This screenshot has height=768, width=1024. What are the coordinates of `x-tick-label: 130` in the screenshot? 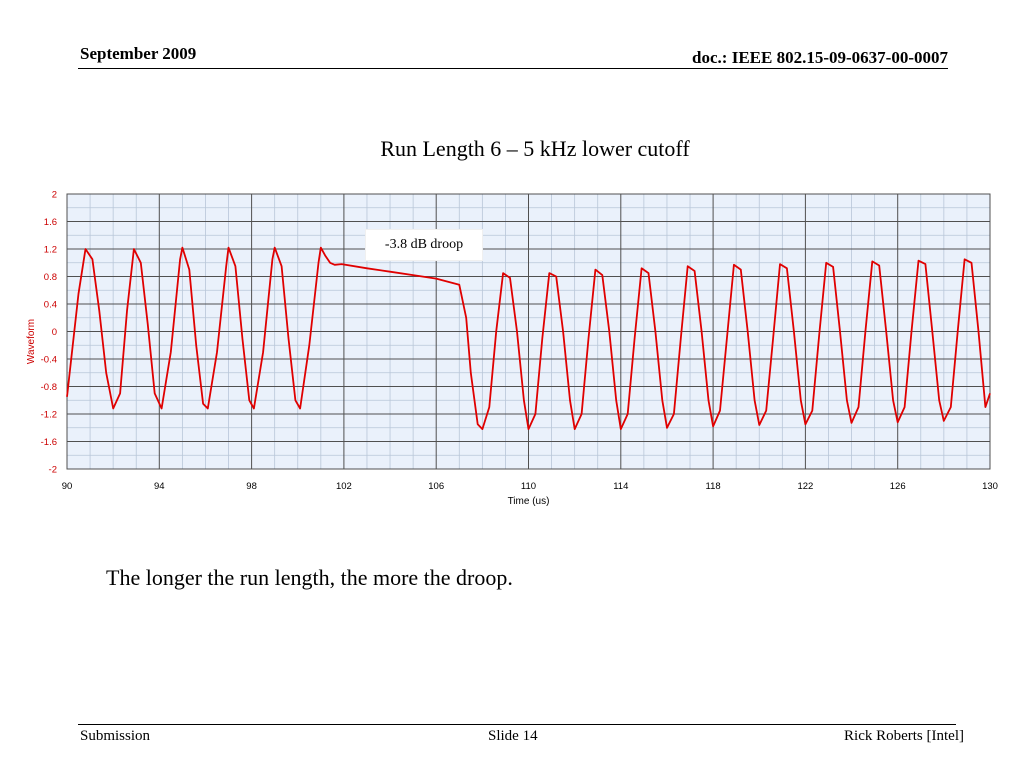 It's located at (990, 486).